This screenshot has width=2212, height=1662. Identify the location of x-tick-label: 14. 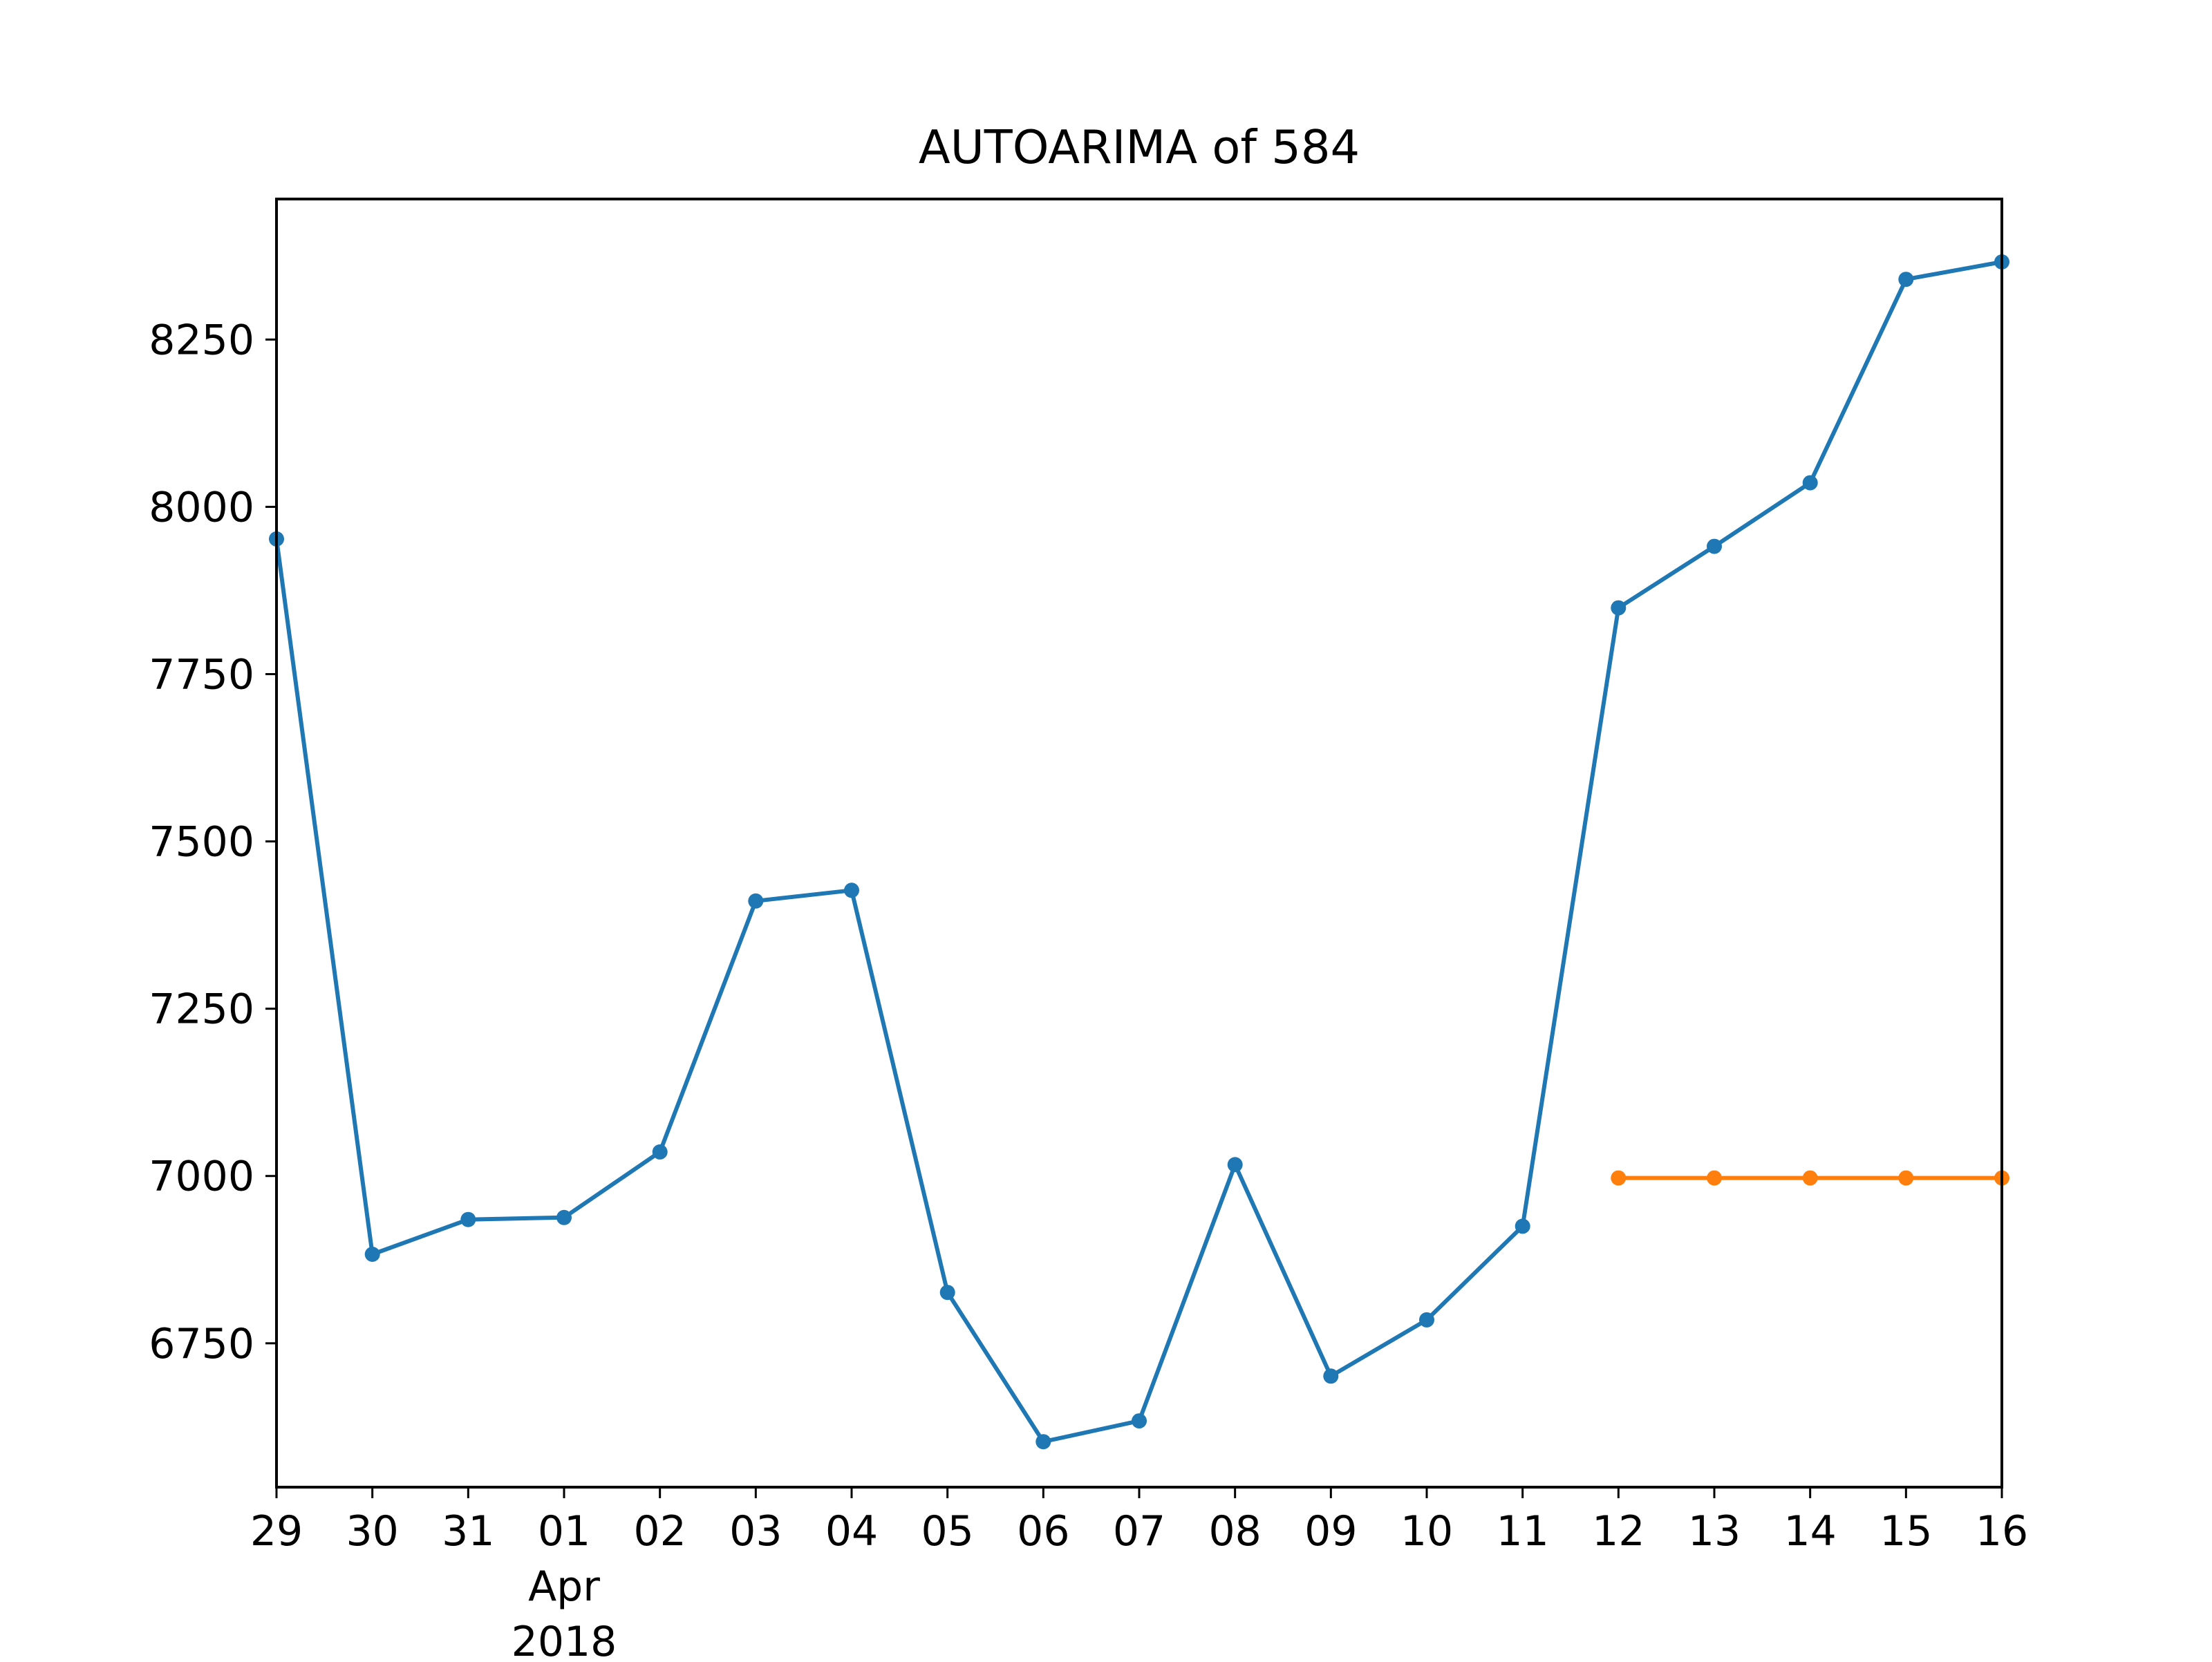
(1810, 1531).